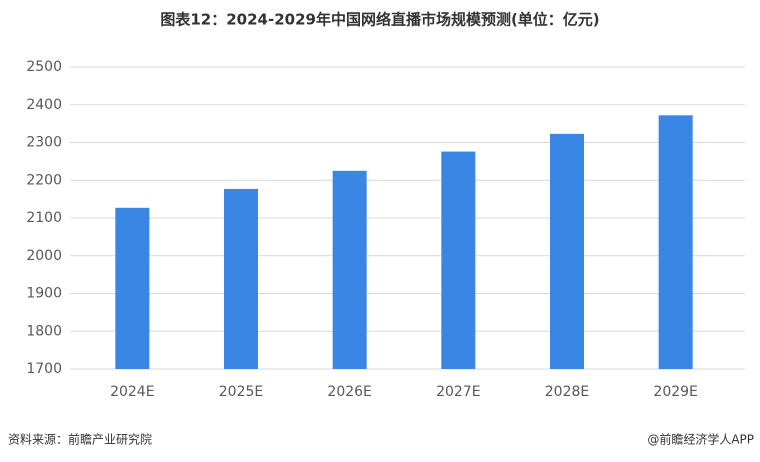 This screenshot has height=462, width=760. I want to click on x-tick-label: 2028E, so click(567, 392).